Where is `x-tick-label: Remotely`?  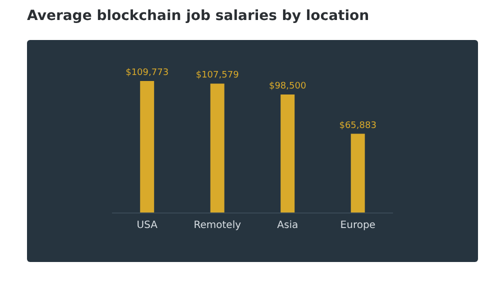 x-tick-label: Remotely is located at coordinates (218, 226).